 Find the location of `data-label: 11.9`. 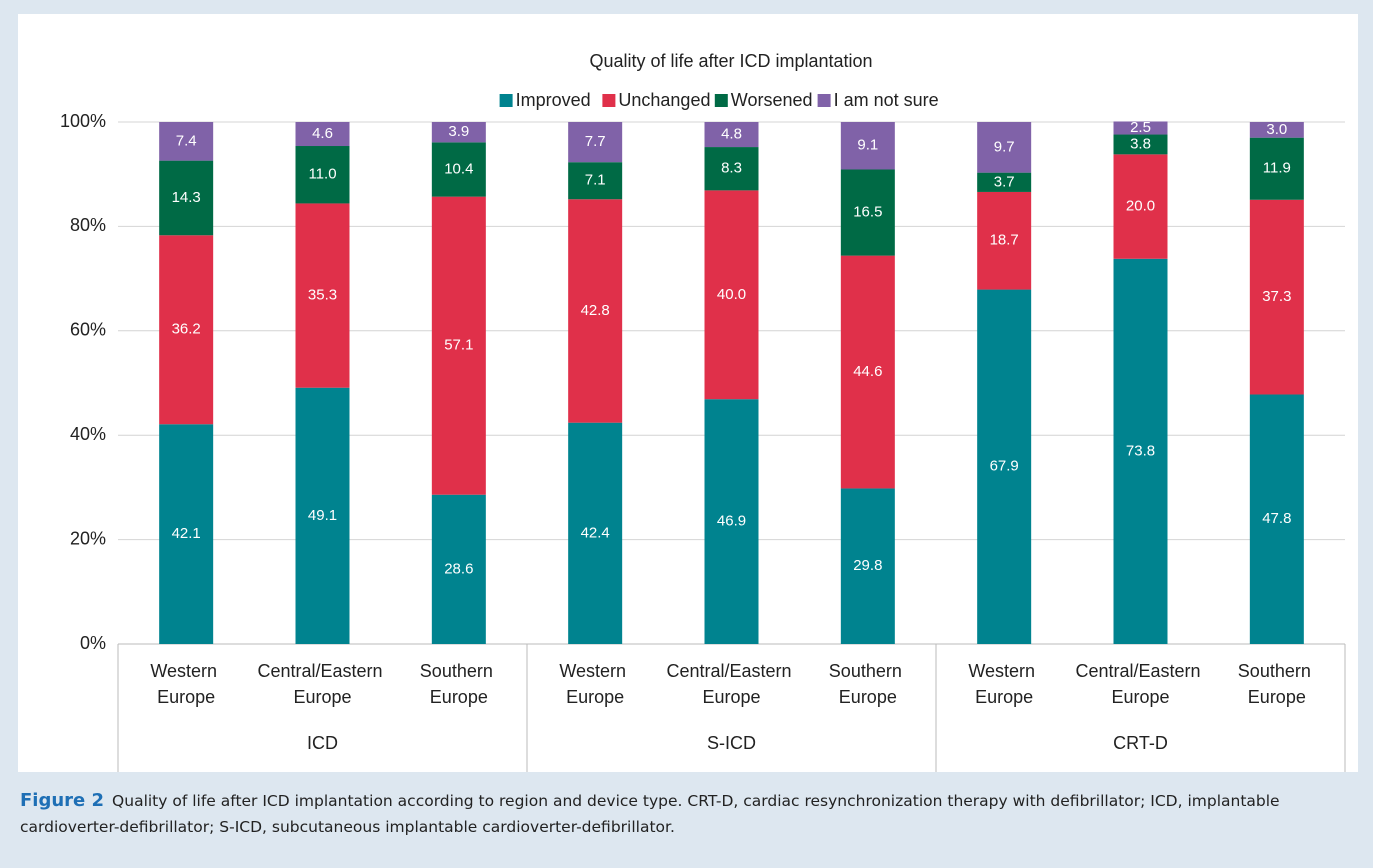

data-label: 11.9 is located at coordinates (1277, 168).